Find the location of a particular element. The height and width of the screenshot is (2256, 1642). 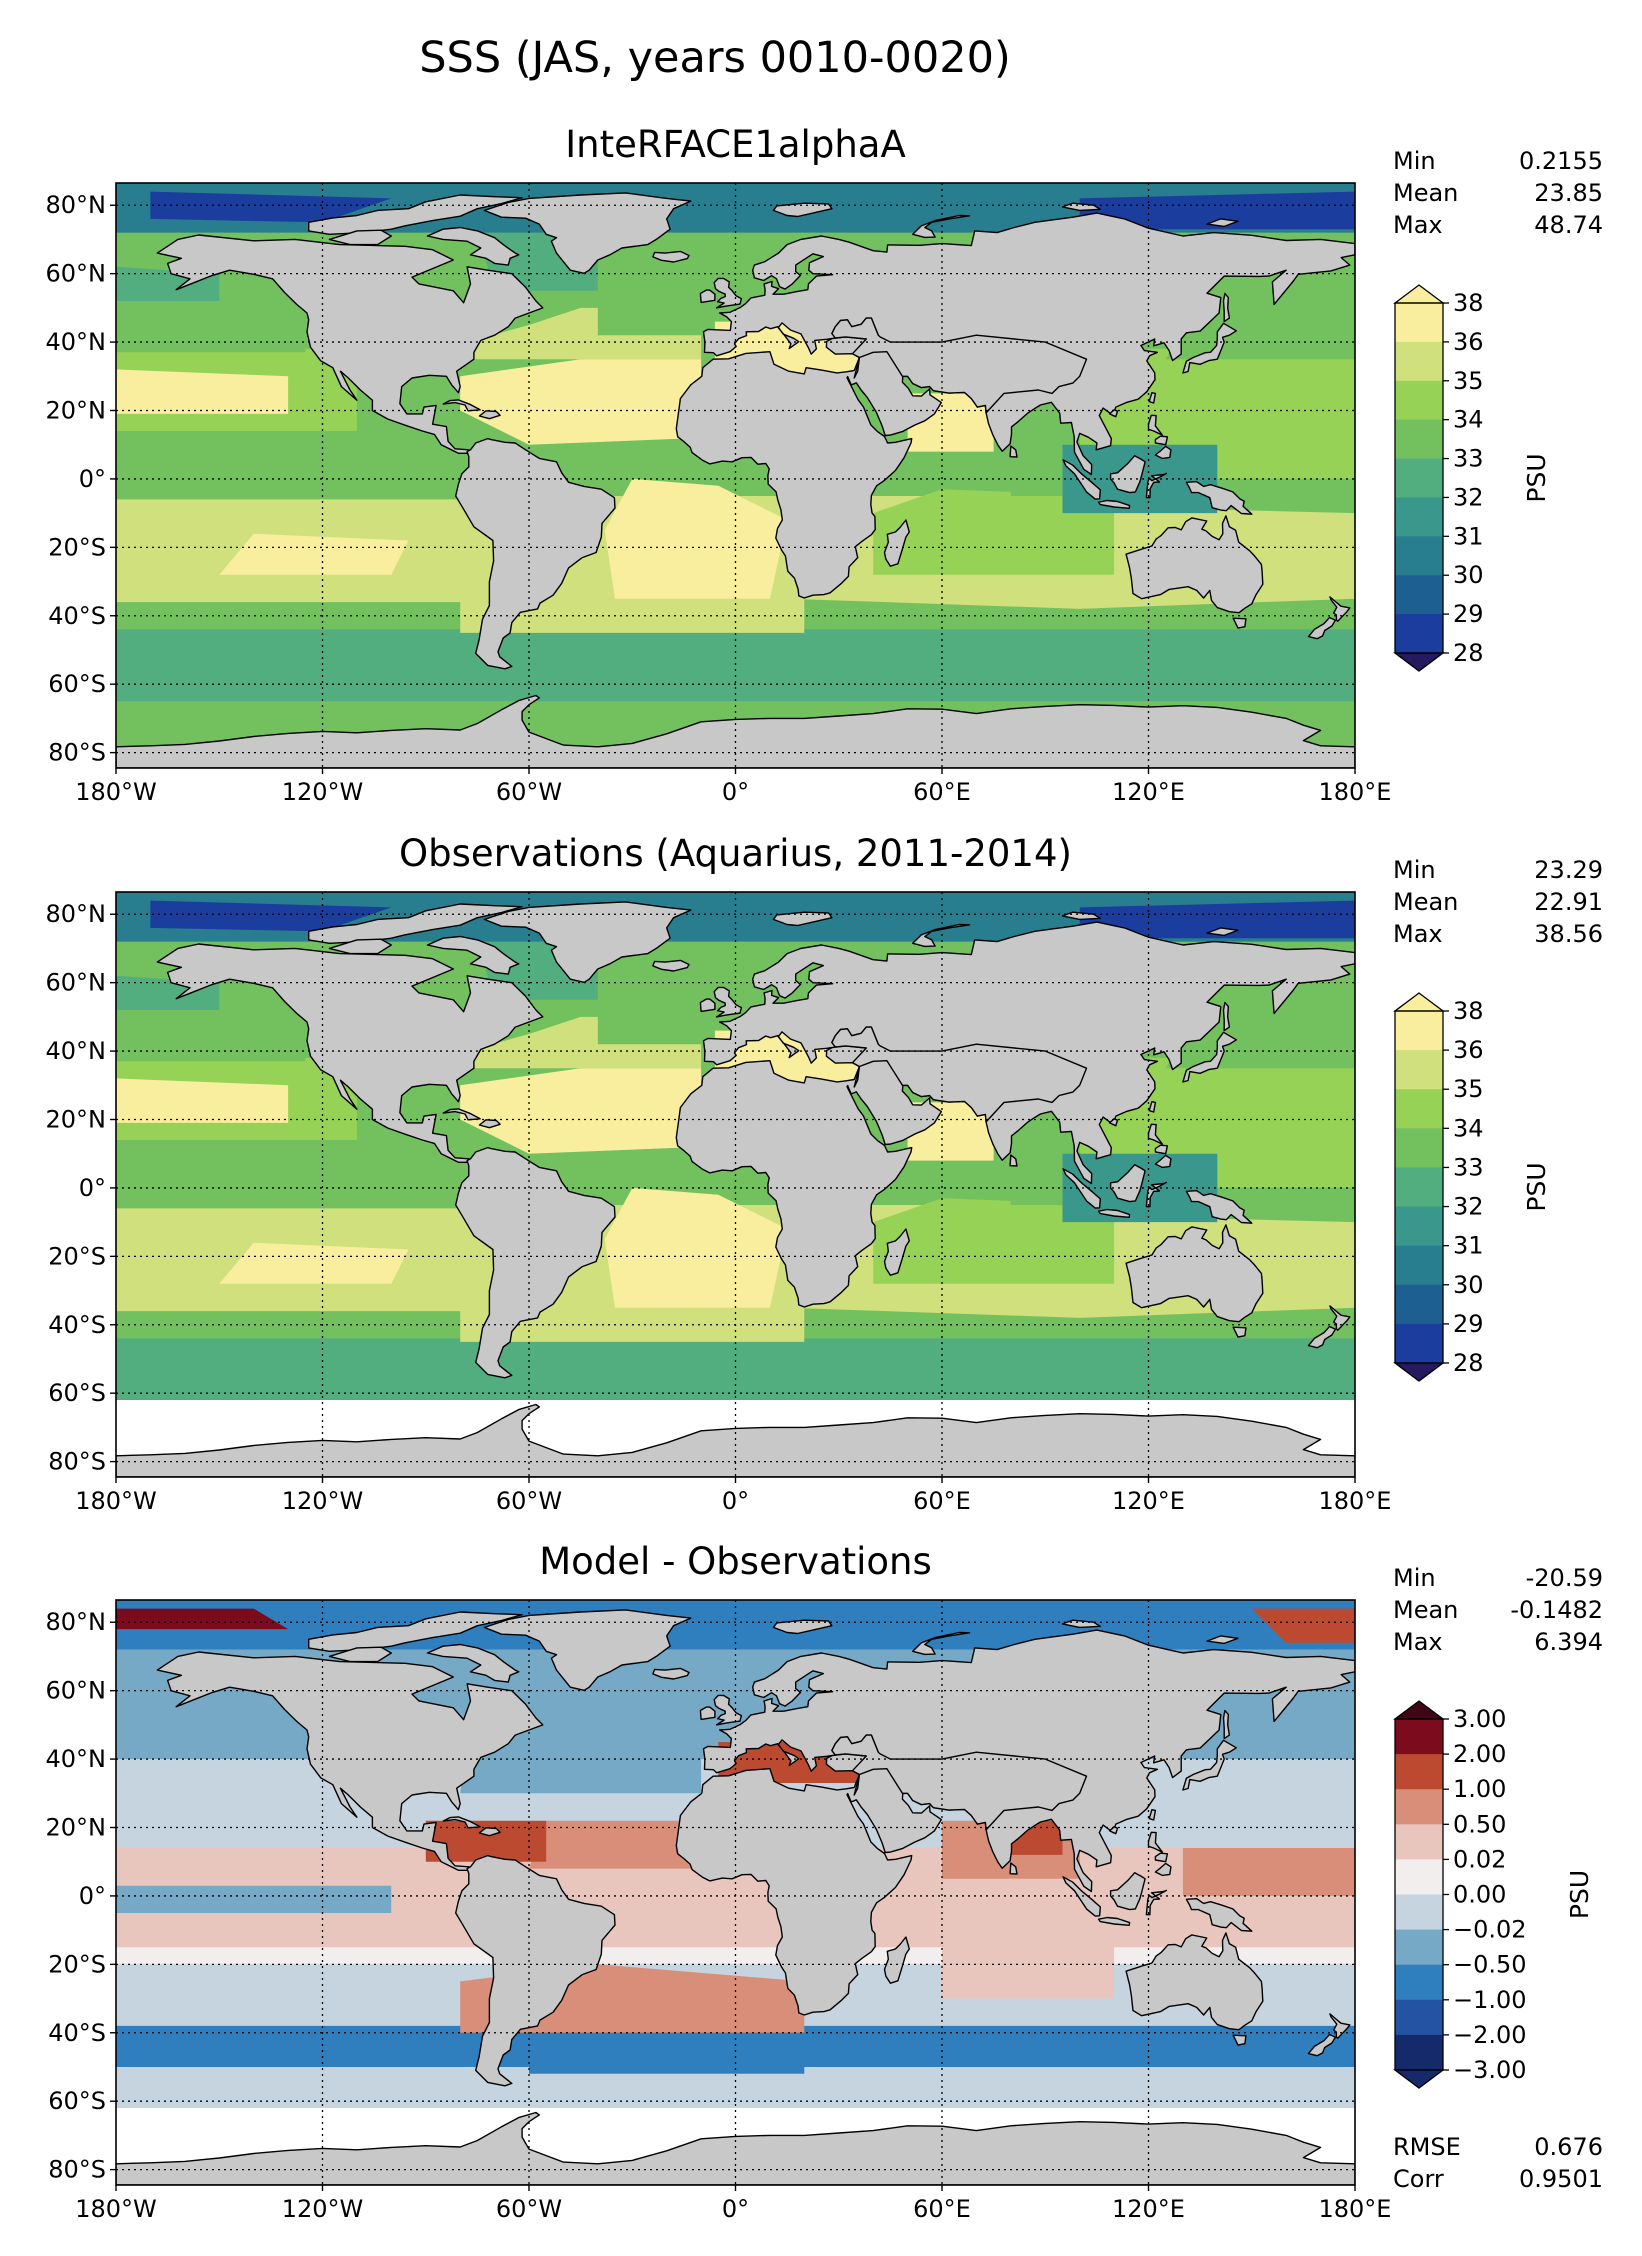

y-tick-label: 0° is located at coordinates (92, 1896).